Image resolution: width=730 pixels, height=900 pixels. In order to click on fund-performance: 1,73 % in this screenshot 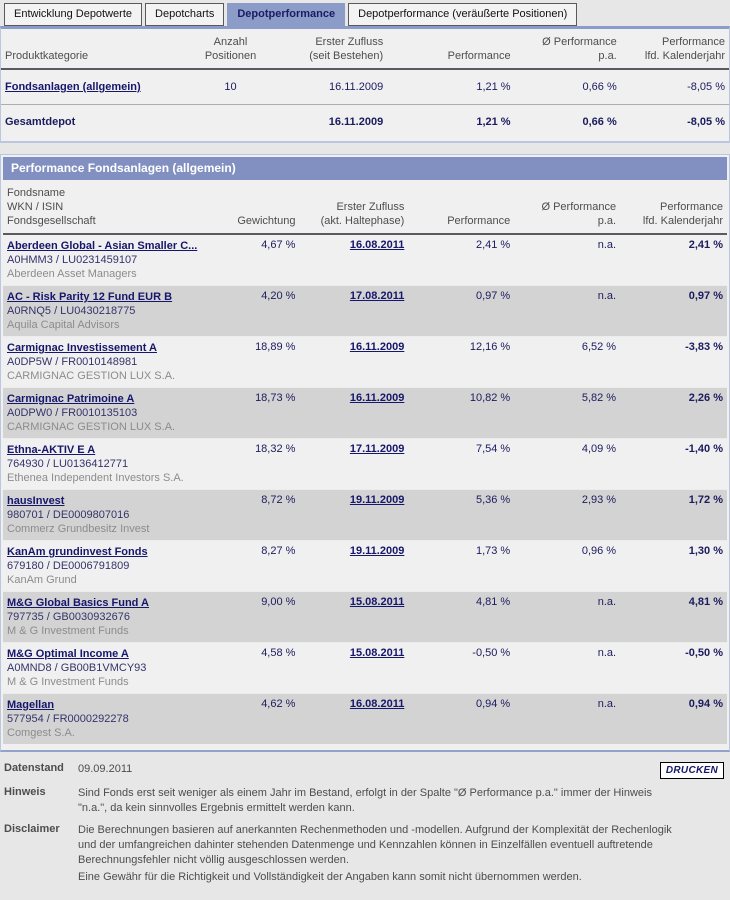, I will do `click(461, 566)`.